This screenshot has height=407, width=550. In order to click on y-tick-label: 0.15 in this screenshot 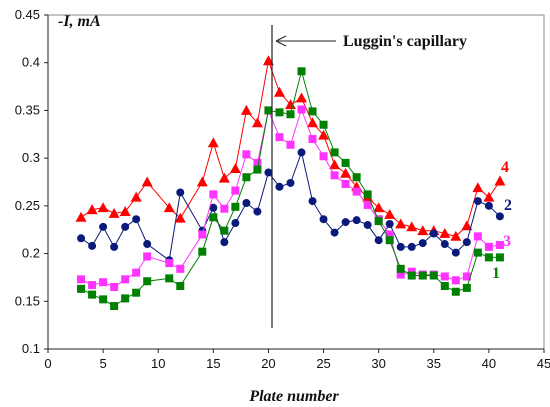, I will do `click(27, 300)`.